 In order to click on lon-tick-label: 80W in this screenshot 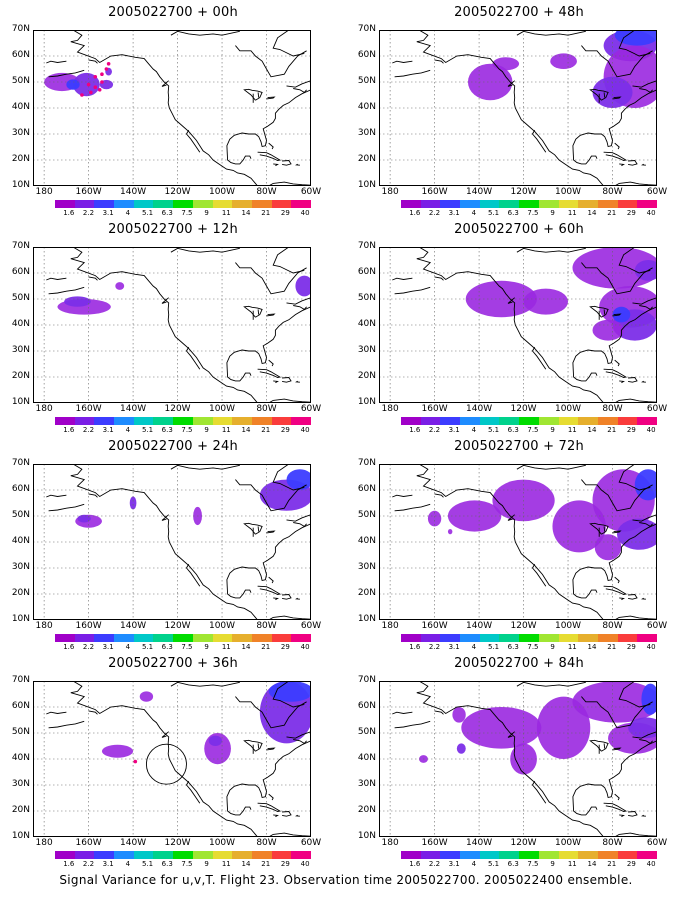, I will do `click(266, 192)`.